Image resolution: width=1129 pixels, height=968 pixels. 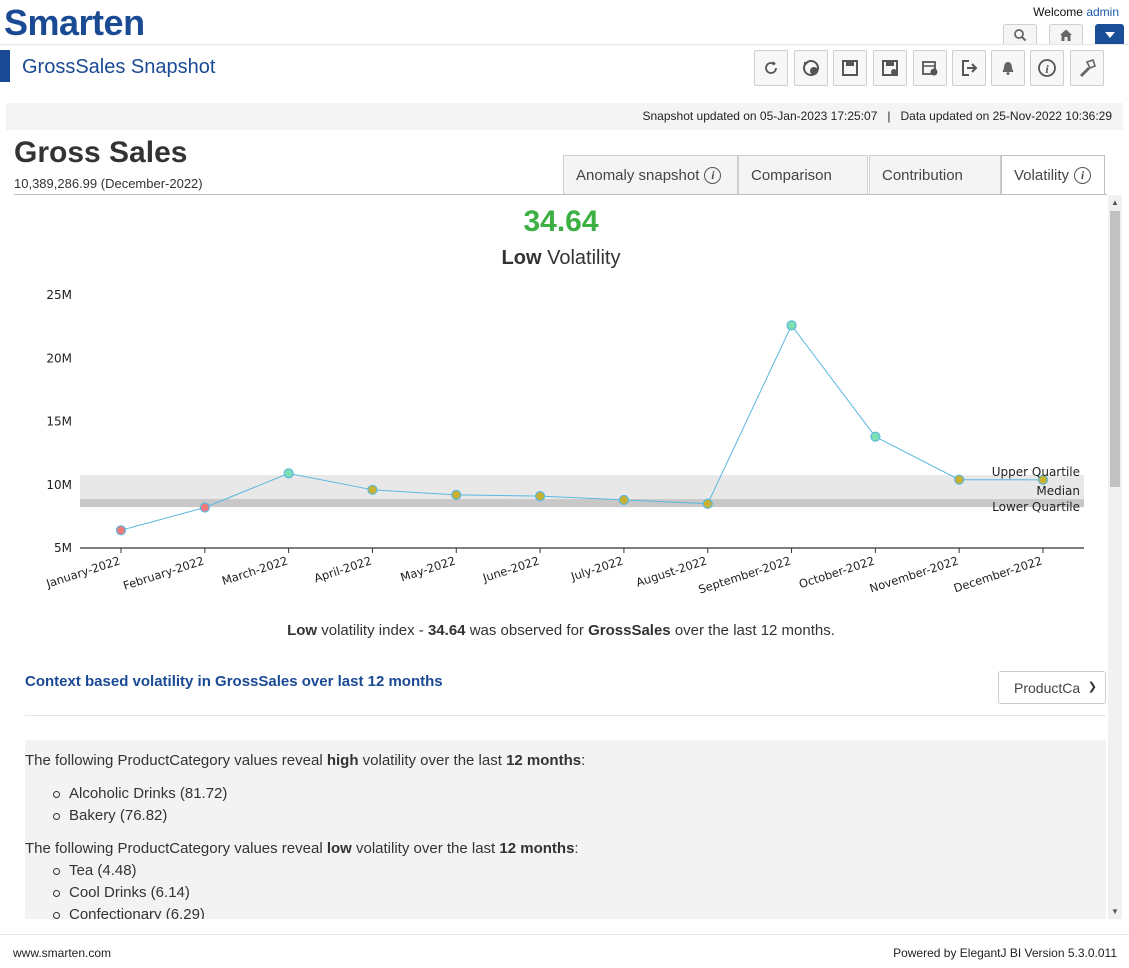 What do you see at coordinates (302, 630) in the screenshot?
I see `note-level: Low` at bounding box center [302, 630].